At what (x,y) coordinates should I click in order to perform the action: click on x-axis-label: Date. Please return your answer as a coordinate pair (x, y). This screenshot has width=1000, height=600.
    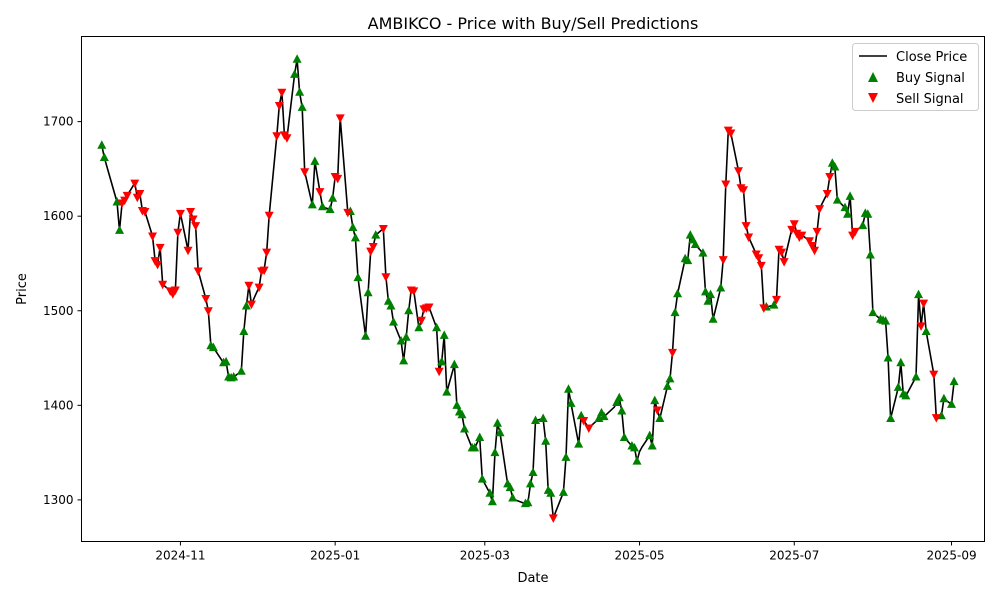
    Looking at the image, I should click on (532, 578).